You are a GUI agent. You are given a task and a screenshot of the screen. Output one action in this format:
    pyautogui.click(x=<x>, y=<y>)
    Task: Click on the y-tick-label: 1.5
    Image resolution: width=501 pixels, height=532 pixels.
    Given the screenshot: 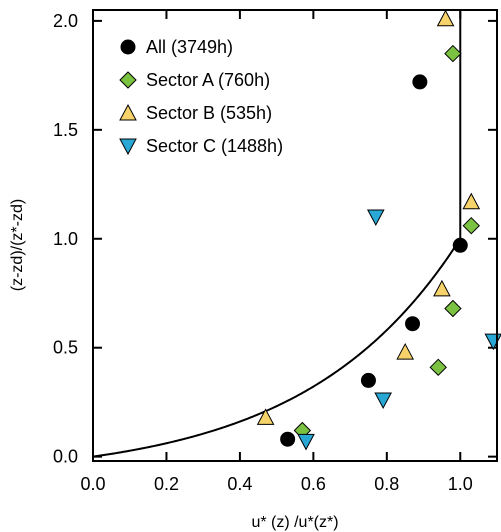 What is the action you would take?
    pyautogui.click(x=65, y=130)
    